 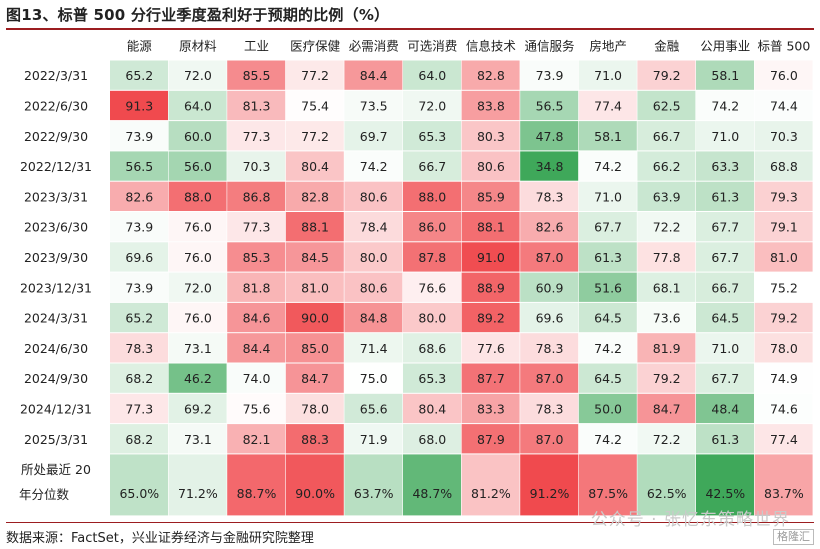 I want to click on cell-value: 71.0, so click(x=725, y=348).